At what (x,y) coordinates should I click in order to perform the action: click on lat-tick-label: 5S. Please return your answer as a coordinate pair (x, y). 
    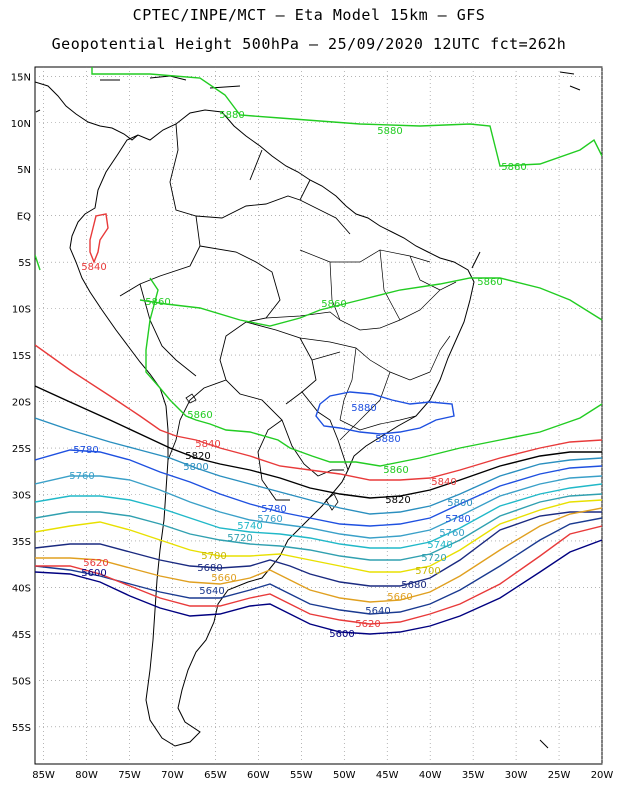
    Looking at the image, I should click on (24, 263).